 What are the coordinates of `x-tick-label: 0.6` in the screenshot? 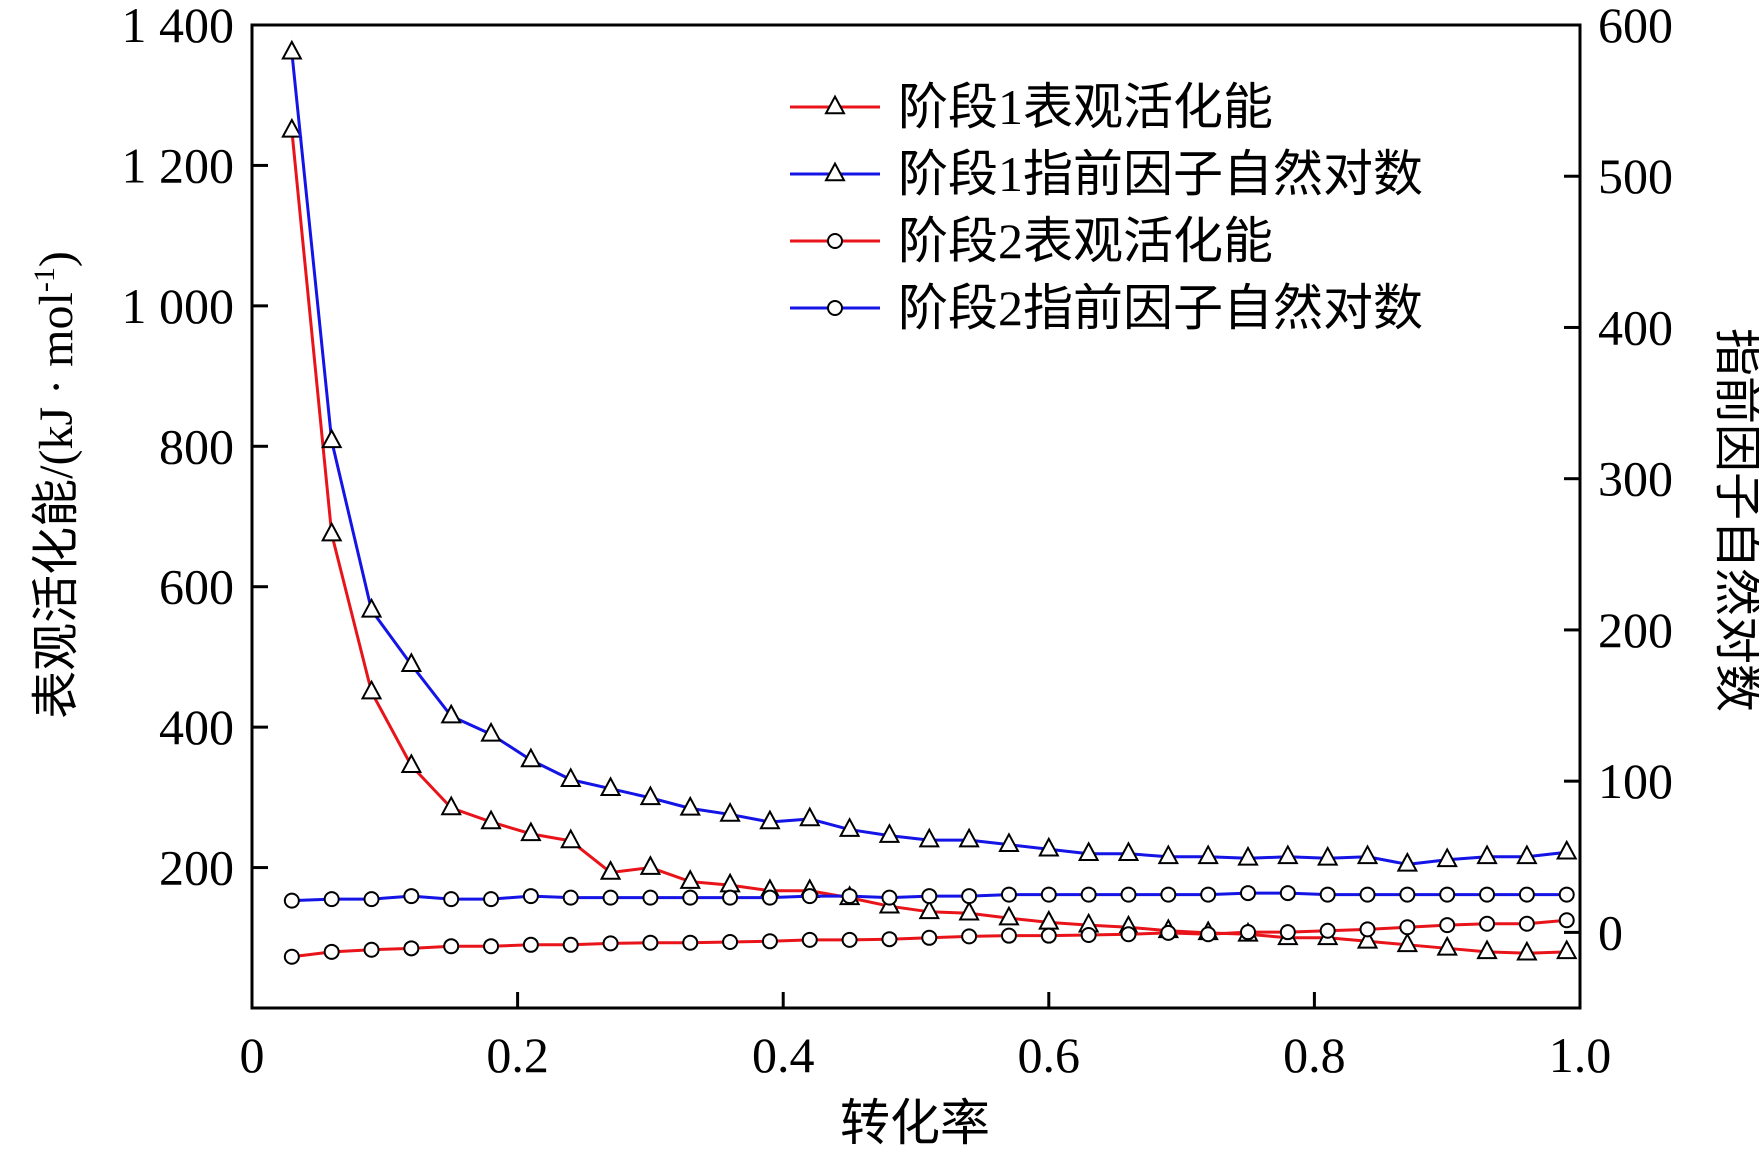 It's located at (1049, 1055).